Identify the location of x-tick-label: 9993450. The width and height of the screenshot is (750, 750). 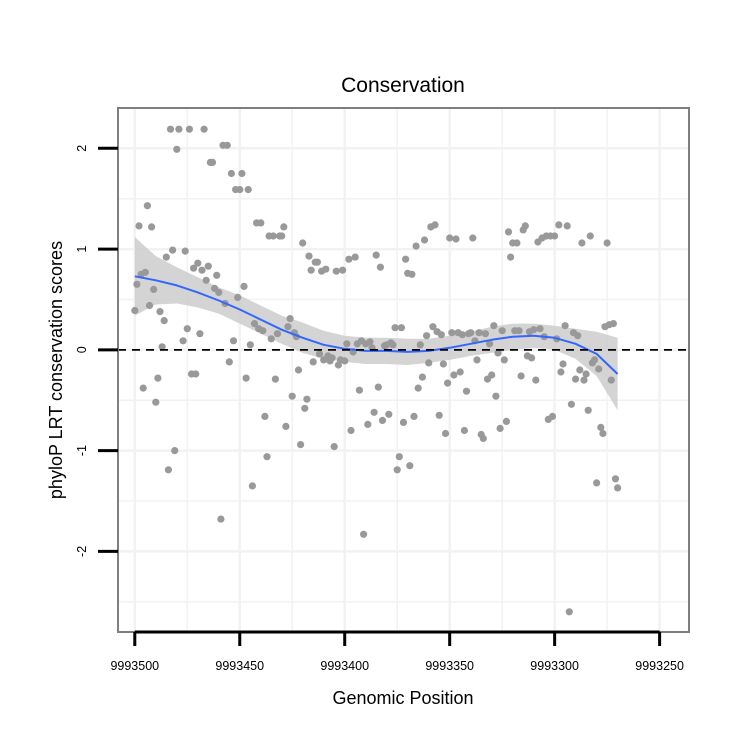
(239, 666).